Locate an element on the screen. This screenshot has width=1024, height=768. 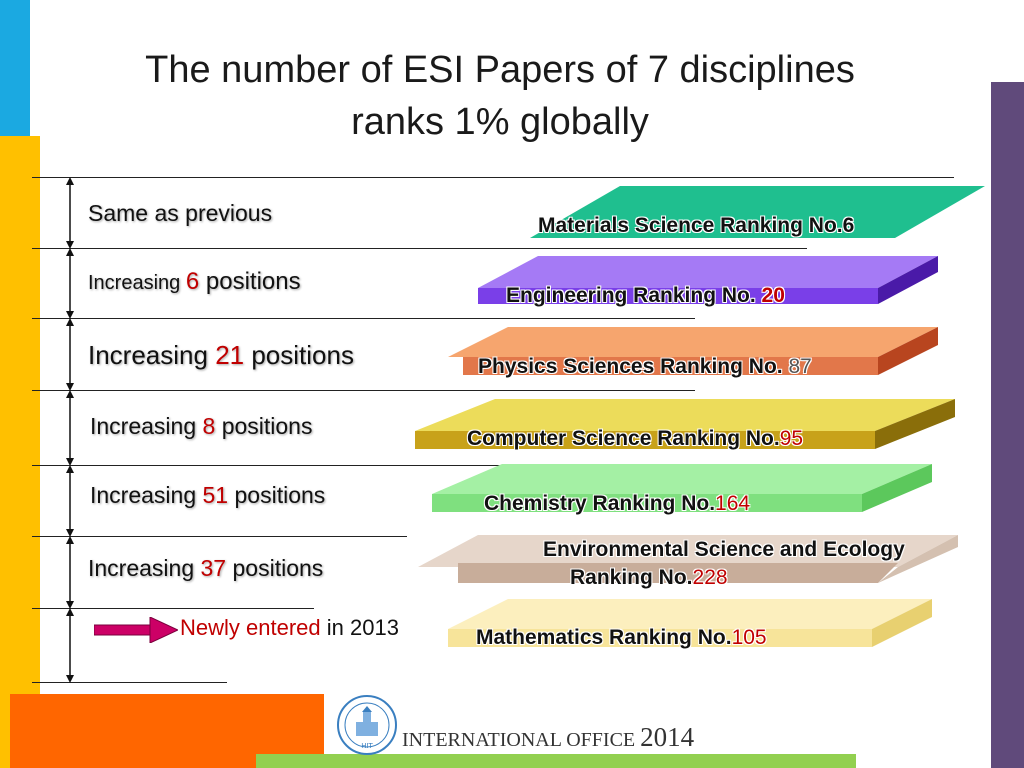
rank-number: 95 is located at coordinates (791, 438).